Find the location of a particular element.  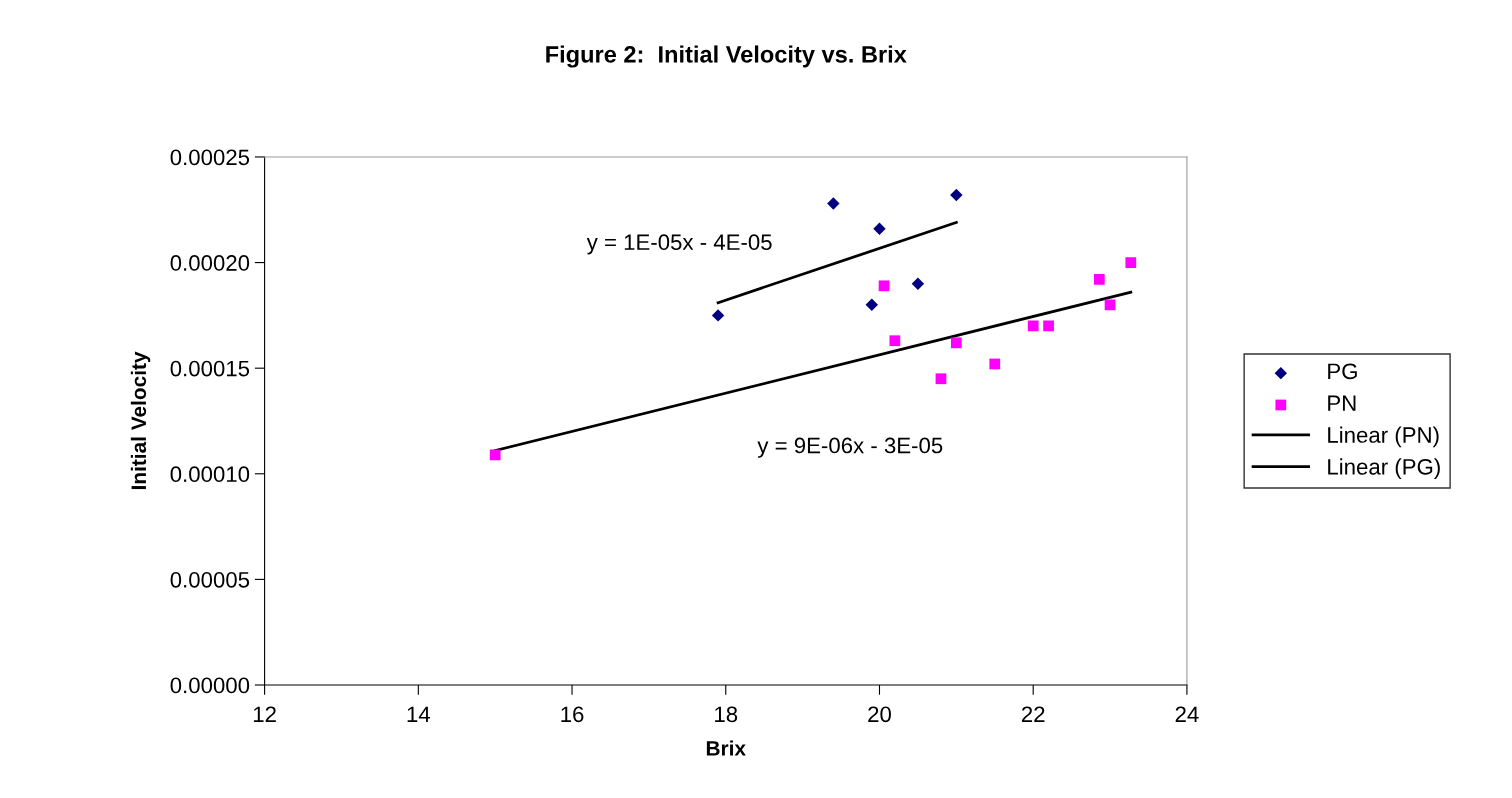

y-tick-label: 0.00020 is located at coordinates (210, 263).